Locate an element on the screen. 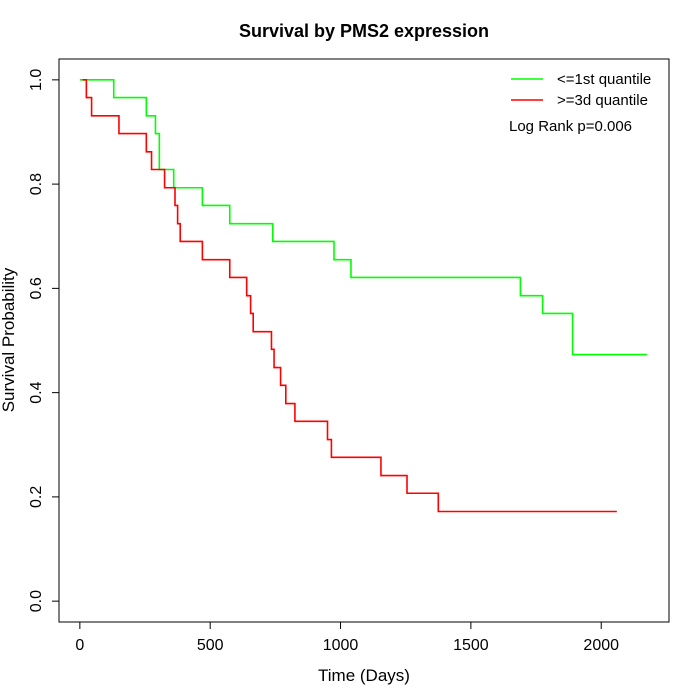 This screenshot has height=700, width=700. x-tick-label: 1000 is located at coordinates (341, 645).